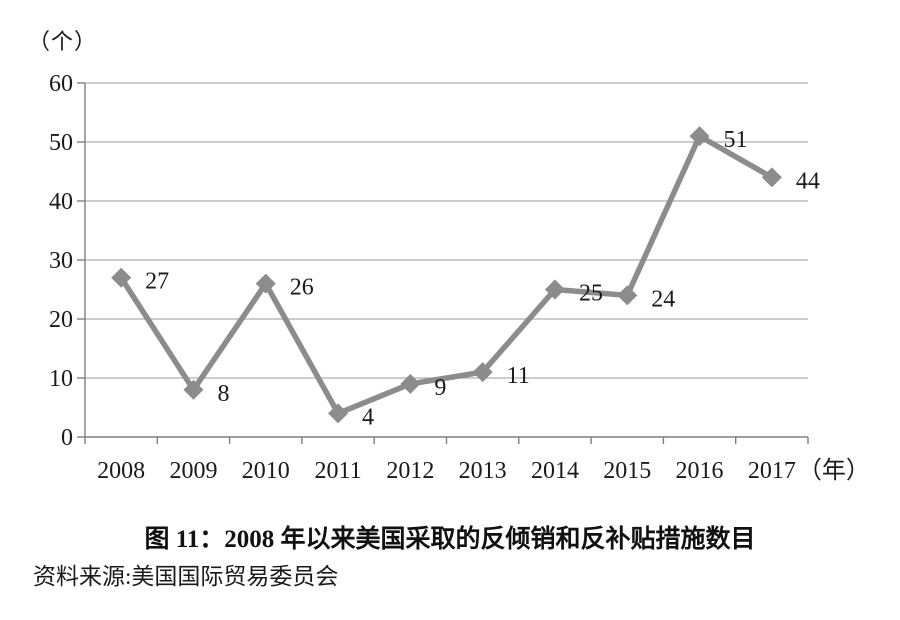 The height and width of the screenshot is (620, 900). I want to click on x-axis-unit-label: （年）, so click(834, 470).